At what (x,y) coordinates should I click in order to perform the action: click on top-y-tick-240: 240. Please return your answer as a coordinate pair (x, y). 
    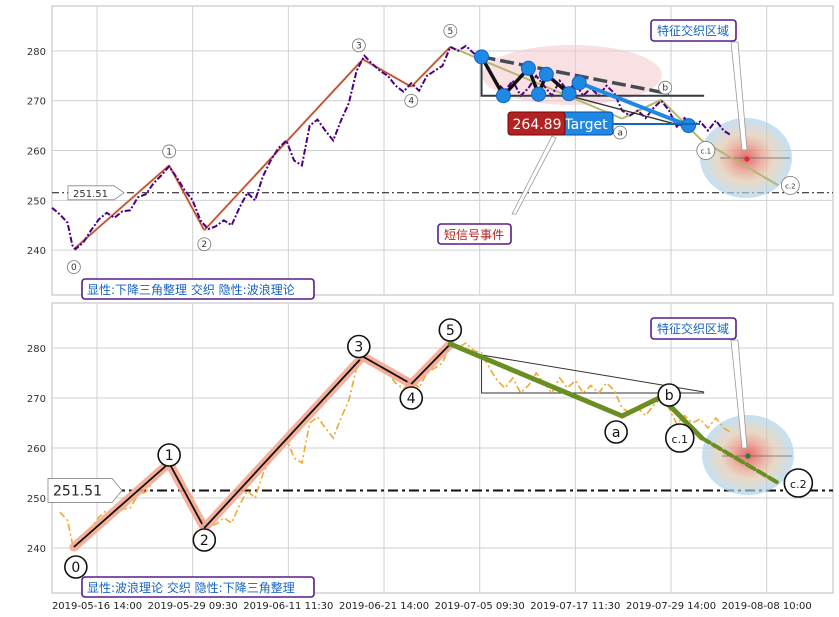
    Looking at the image, I should click on (36, 251).